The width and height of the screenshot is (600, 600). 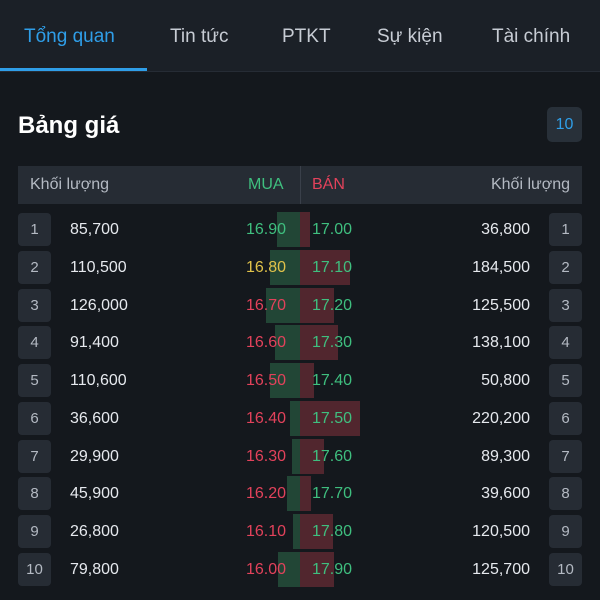 I want to click on order-book-row: 10 79,800 16.00 17.90 125,700 10, so click(x=300, y=569).